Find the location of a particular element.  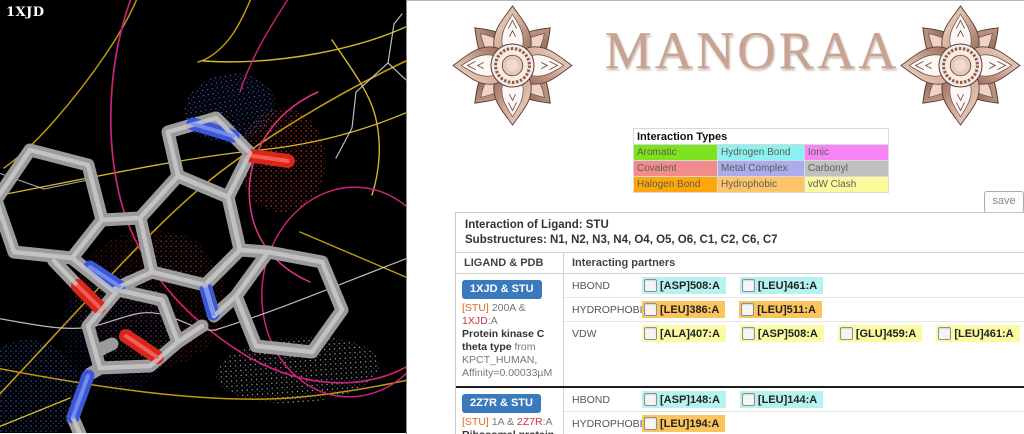

pdb-code-link: 1XJD is located at coordinates (475, 321).